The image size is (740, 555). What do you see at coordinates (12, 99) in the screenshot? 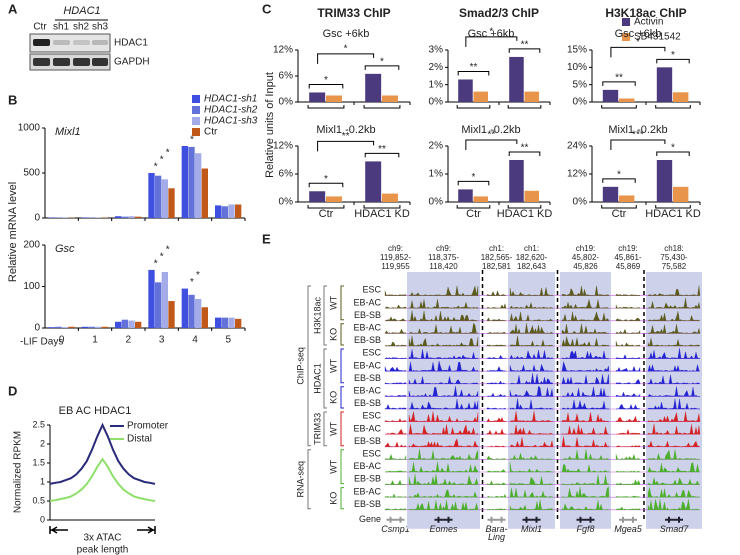
I see `panel-label: B` at bounding box center [12, 99].